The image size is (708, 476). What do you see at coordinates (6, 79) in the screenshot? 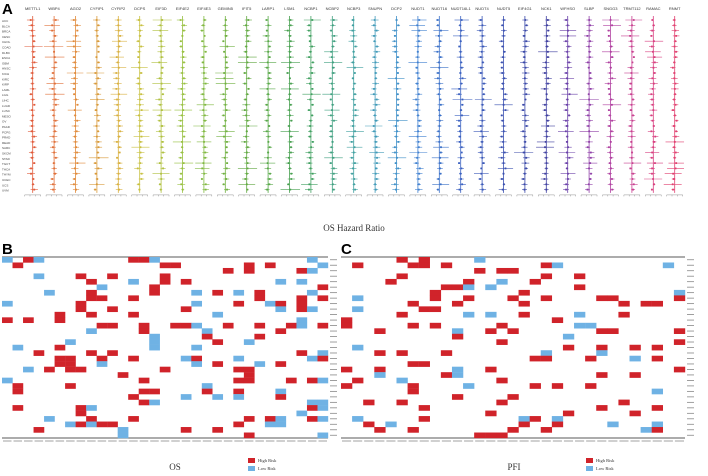
I see `cancer-label: KIRC` at bounding box center [6, 79].